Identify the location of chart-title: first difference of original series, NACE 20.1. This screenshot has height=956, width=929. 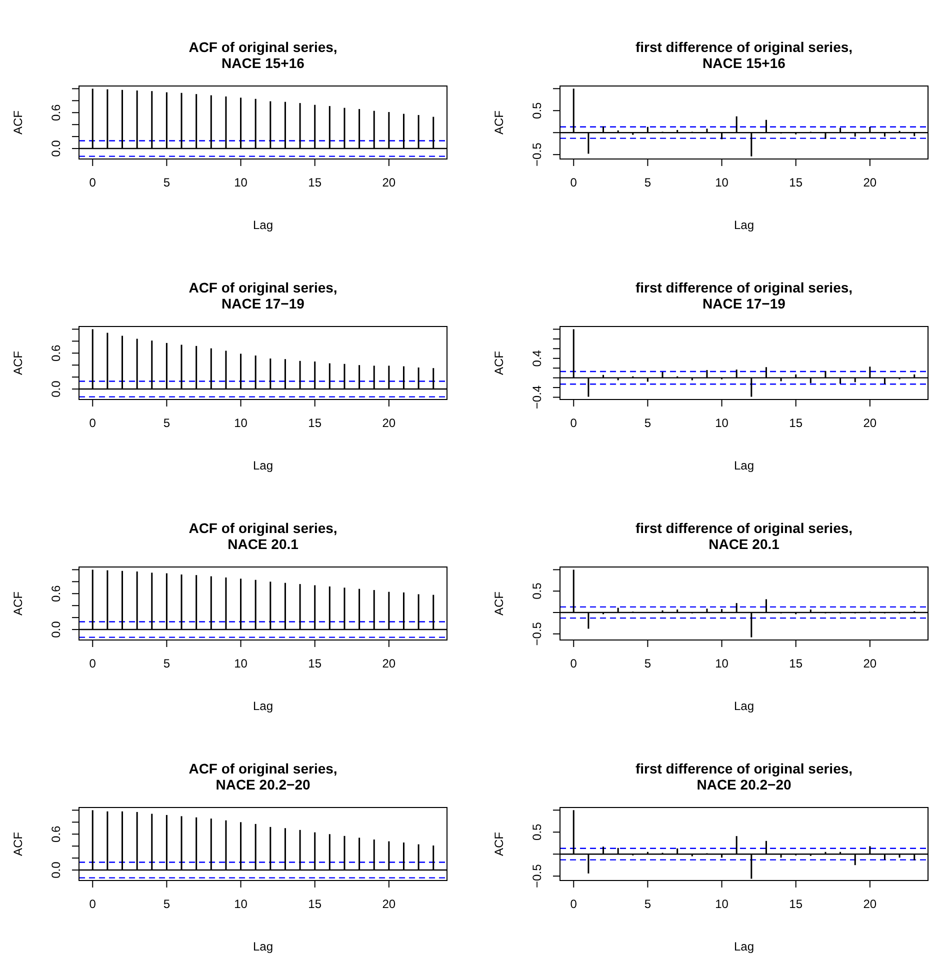
(744, 536).